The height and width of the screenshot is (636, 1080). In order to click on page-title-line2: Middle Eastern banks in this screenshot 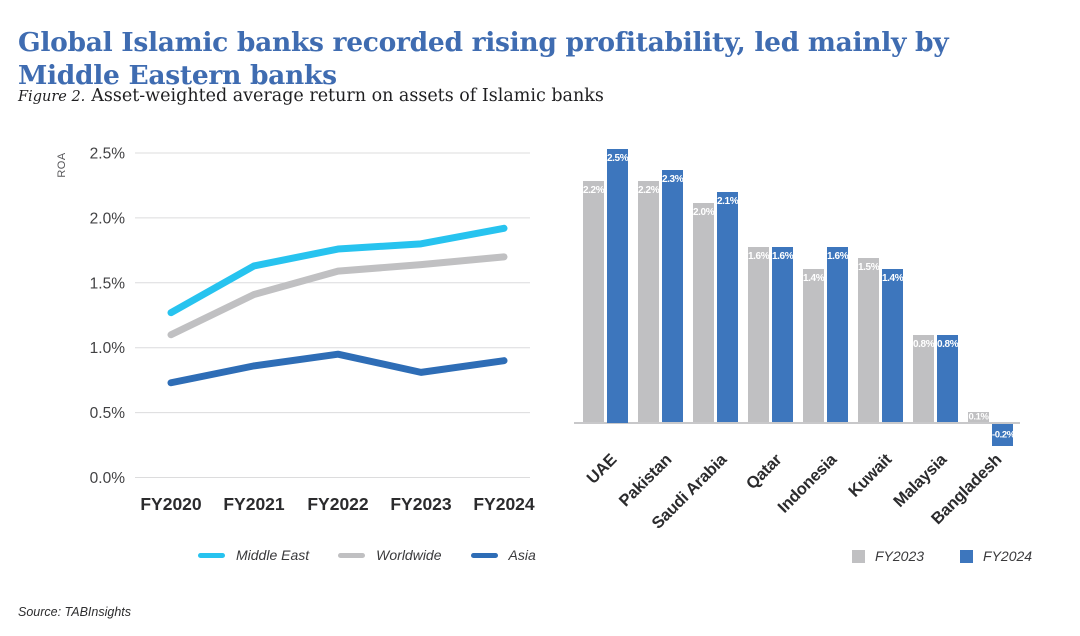, I will do `click(177, 75)`.